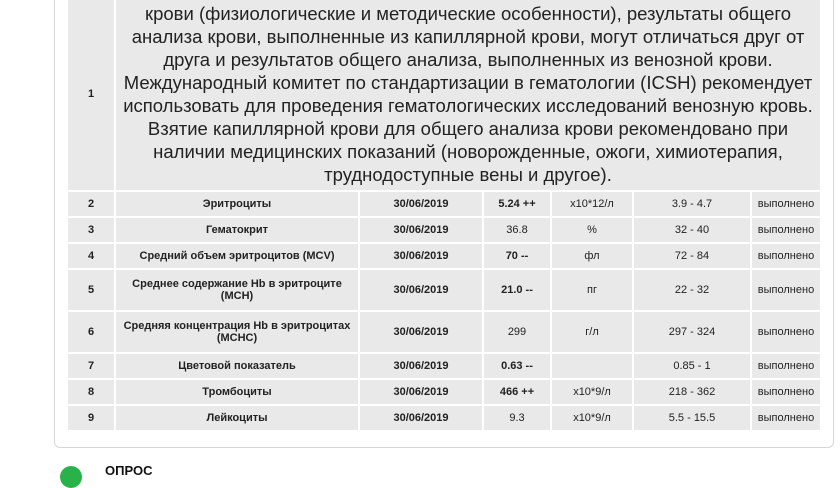  I want to click on reference-range: 0.85 - 1, so click(692, 366).